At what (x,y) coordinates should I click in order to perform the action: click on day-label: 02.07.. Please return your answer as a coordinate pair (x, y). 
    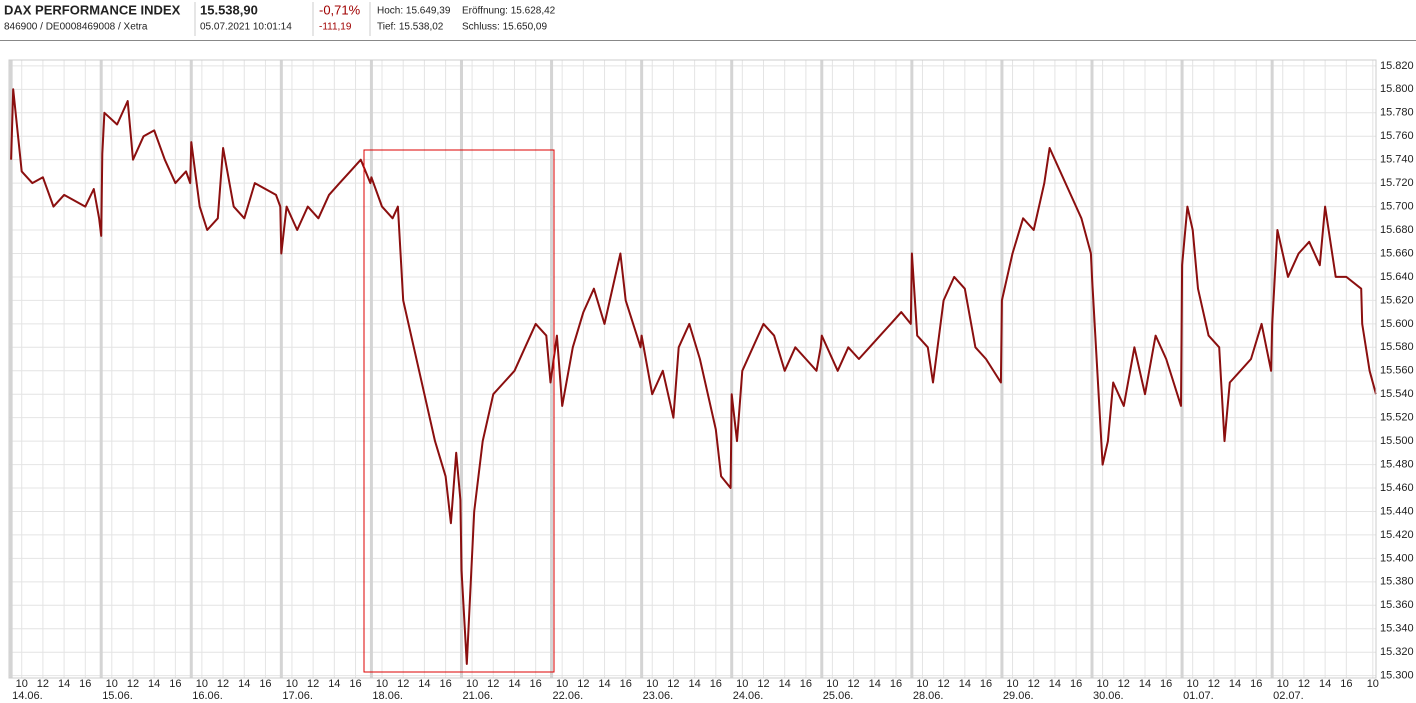
    Looking at the image, I should click on (1288, 696).